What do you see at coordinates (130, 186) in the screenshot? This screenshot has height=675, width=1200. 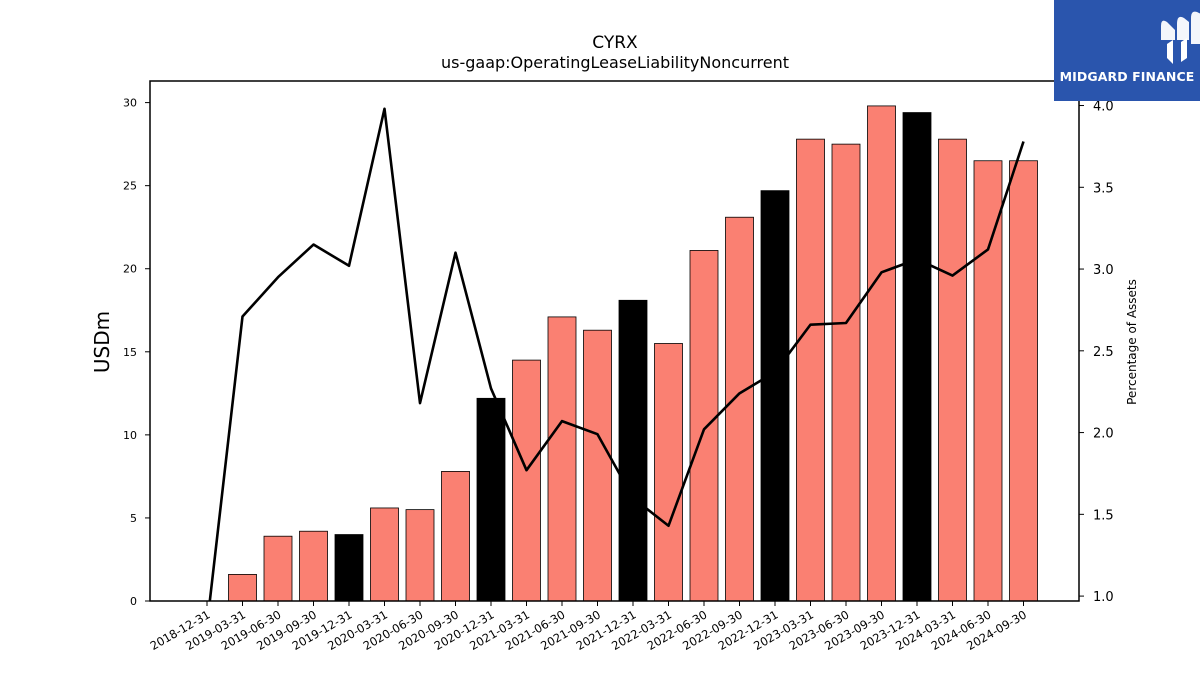 I see `y-tick-label: 25` at bounding box center [130, 186].